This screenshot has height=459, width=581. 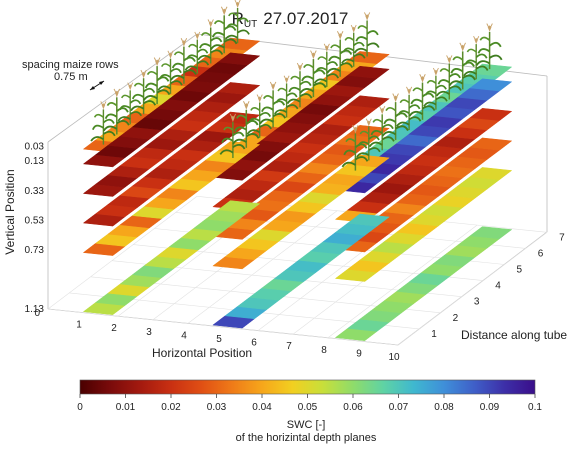 I want to click on spacing-annotation: spacing maize rows 0.75 m, so click(x=70, y=75).